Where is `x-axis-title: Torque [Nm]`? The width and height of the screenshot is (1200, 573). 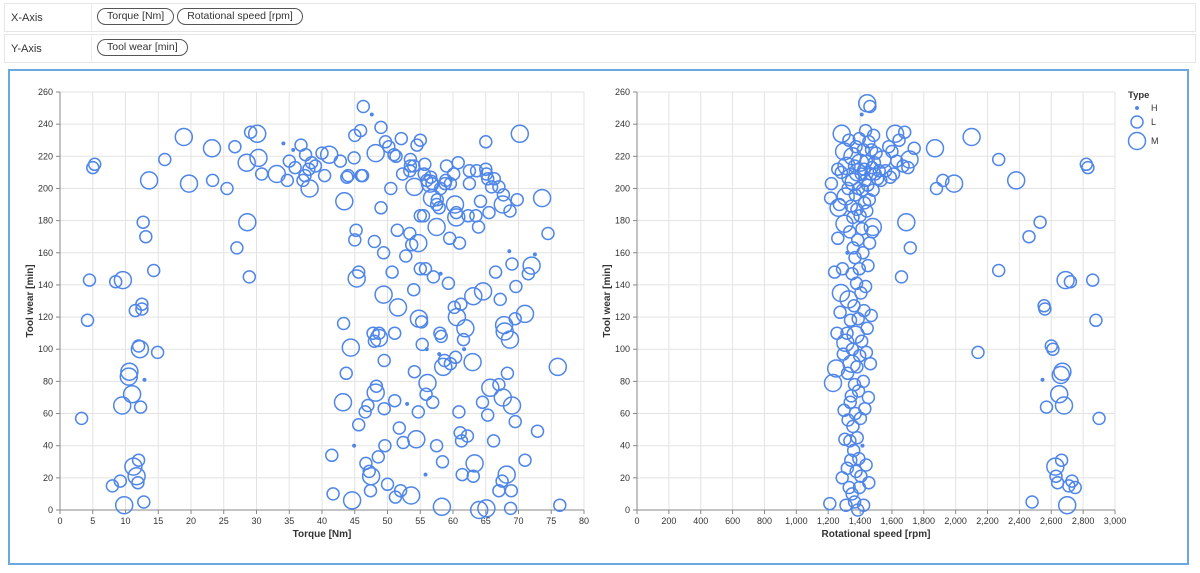 x-axis-title: Torque [Nm] is located at coordinates (322, 534).